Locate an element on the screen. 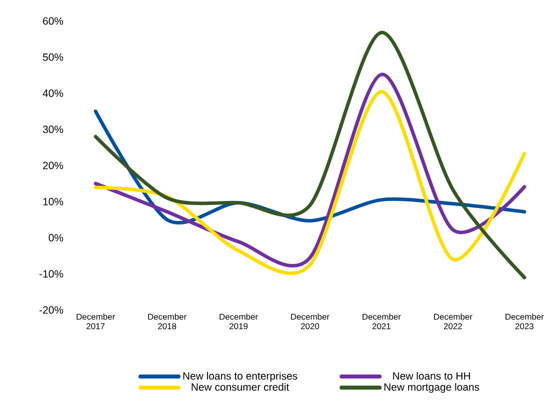 Image resolution: width=557 pixels, height=403 pixels. x-tick-label: December 2020 is located at coordinates (310, 322).